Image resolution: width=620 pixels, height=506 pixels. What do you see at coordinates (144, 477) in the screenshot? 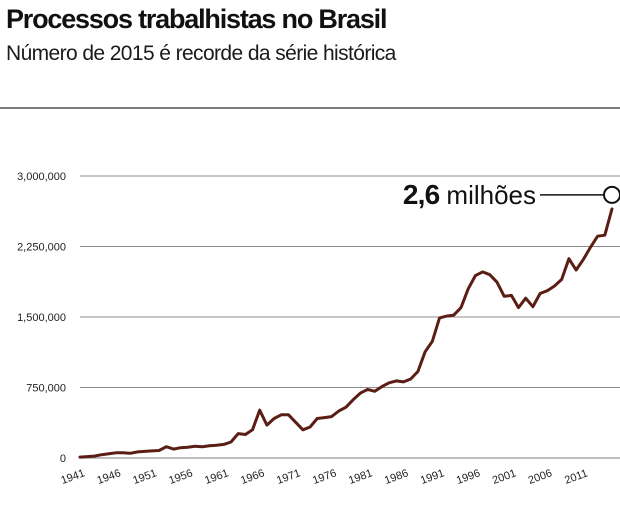
I see `x-tick-label: 1951` at bounding box center [144, 477].